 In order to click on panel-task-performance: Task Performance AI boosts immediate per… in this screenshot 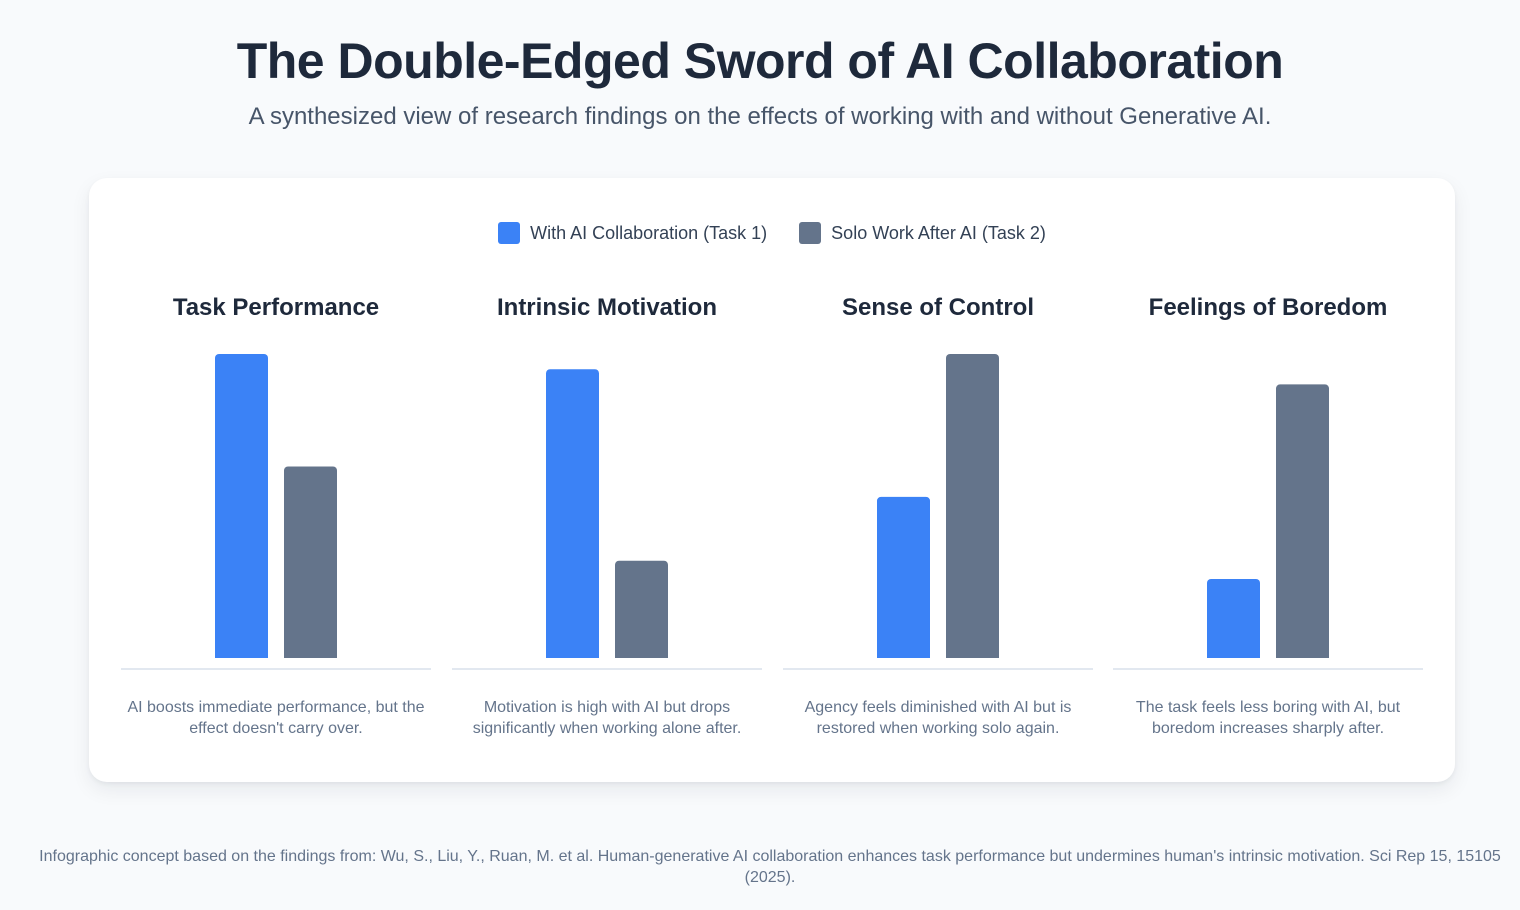, I will do `click(276, 480)`.